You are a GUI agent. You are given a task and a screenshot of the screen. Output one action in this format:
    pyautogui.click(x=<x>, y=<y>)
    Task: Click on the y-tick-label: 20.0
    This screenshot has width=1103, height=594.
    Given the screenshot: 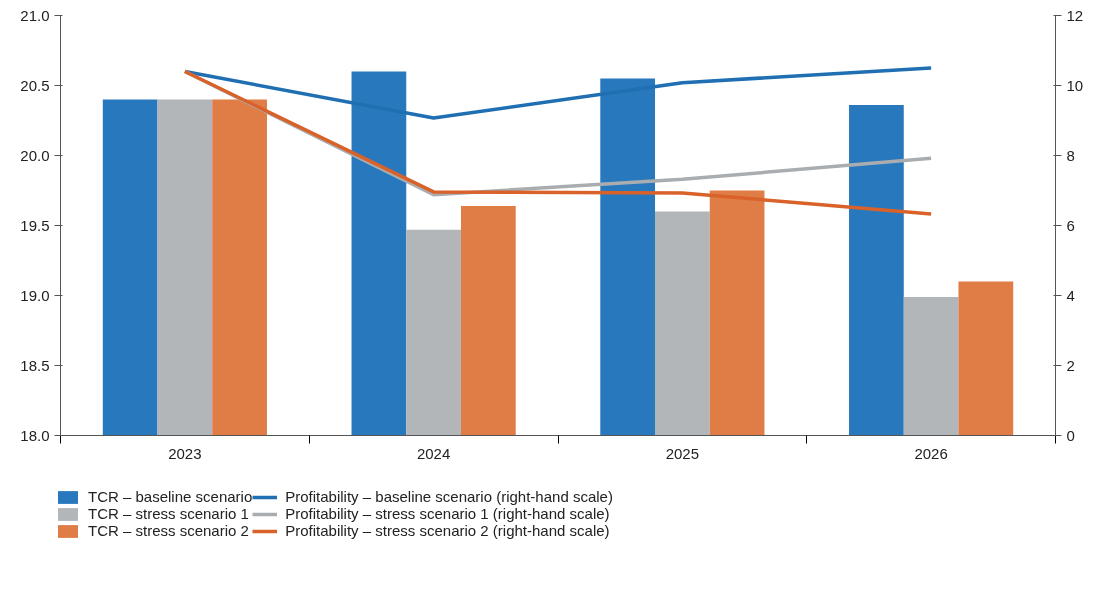 What is the action you would take?
    pyautogui.click(x=35, y=155)
    